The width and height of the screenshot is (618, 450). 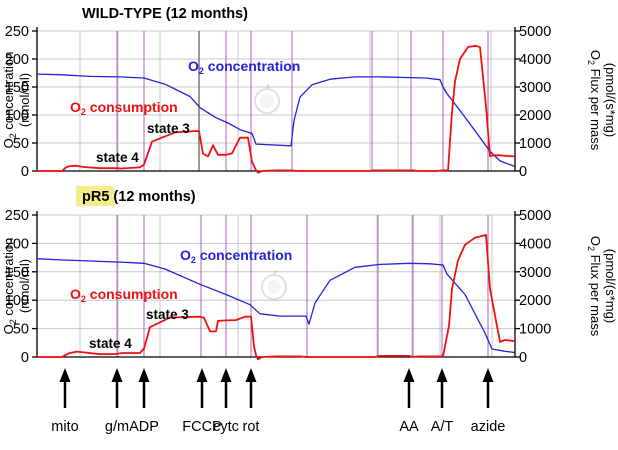 I want to click on event-label: rot, so click(x=251, y=427).